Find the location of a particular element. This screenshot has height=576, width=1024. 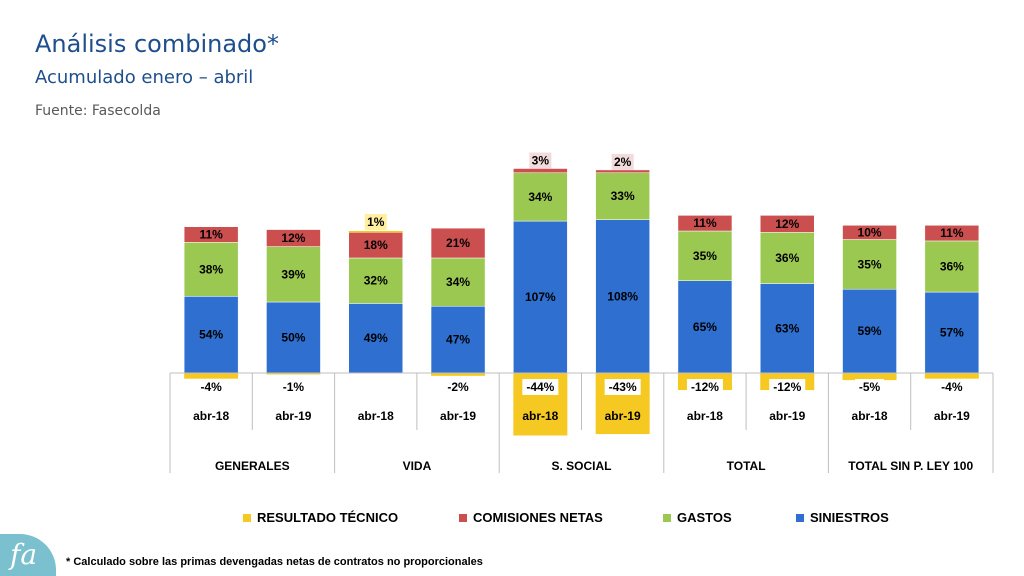

data-label-resultado-1-bg is located at coordinates (293, 387).